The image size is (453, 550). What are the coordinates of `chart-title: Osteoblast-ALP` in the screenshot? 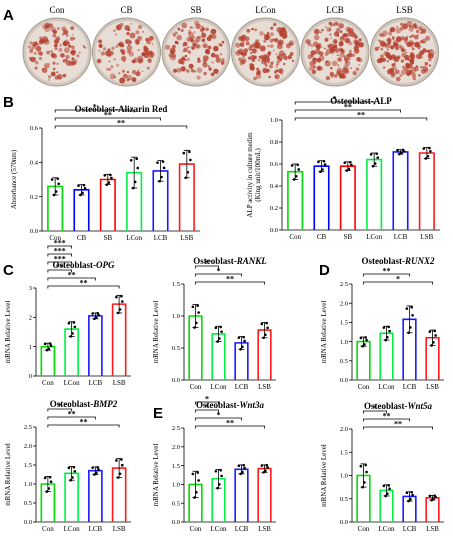 It's located at (361, 101).